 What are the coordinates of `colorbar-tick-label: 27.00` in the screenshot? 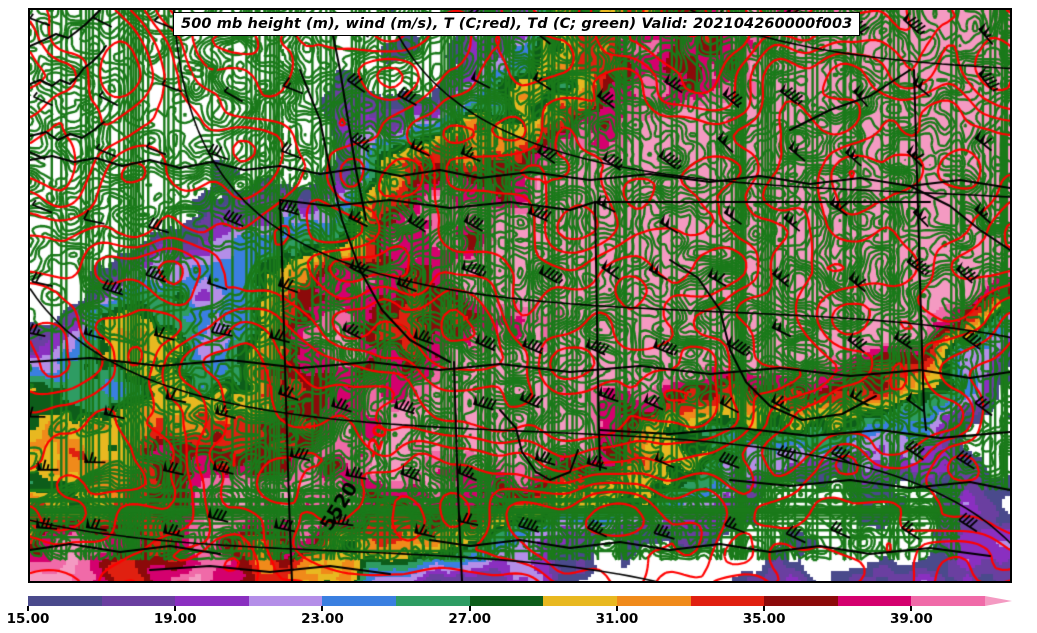 It's located at (470, 619).